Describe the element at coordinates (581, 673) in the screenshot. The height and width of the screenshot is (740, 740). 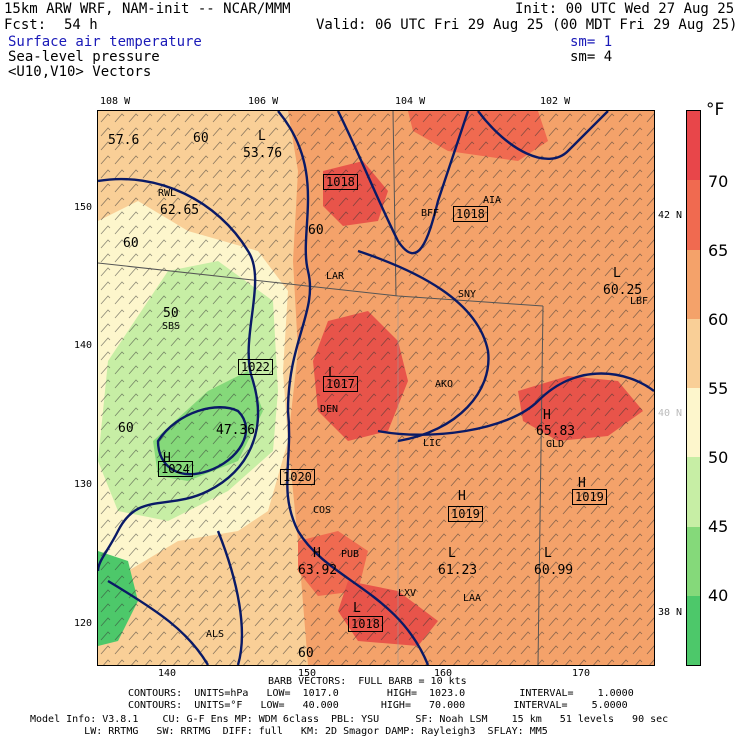
I see `x-tick-170: 170` at that location.